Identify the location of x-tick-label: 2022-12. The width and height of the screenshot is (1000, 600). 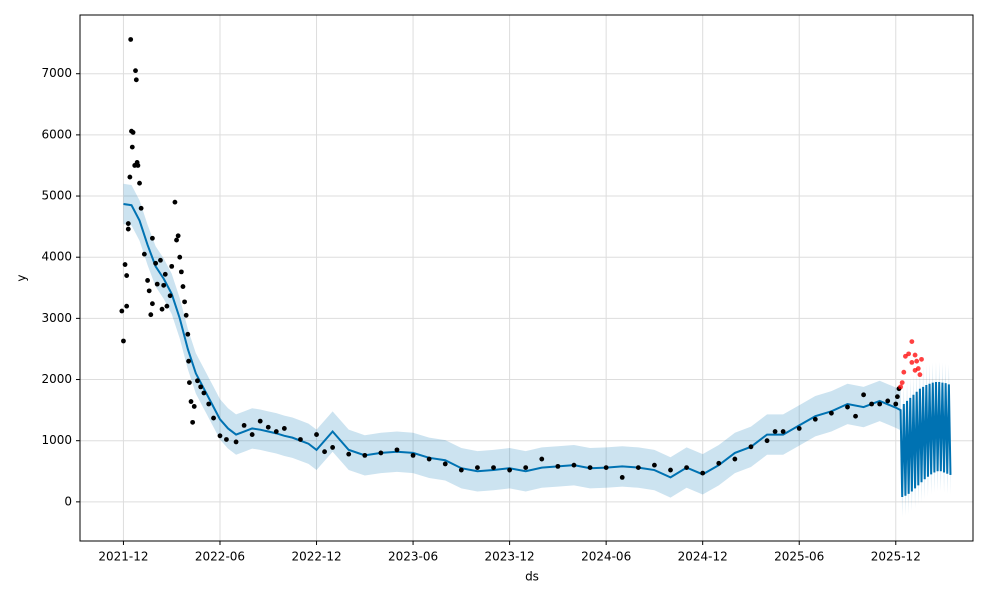
(316, 557).